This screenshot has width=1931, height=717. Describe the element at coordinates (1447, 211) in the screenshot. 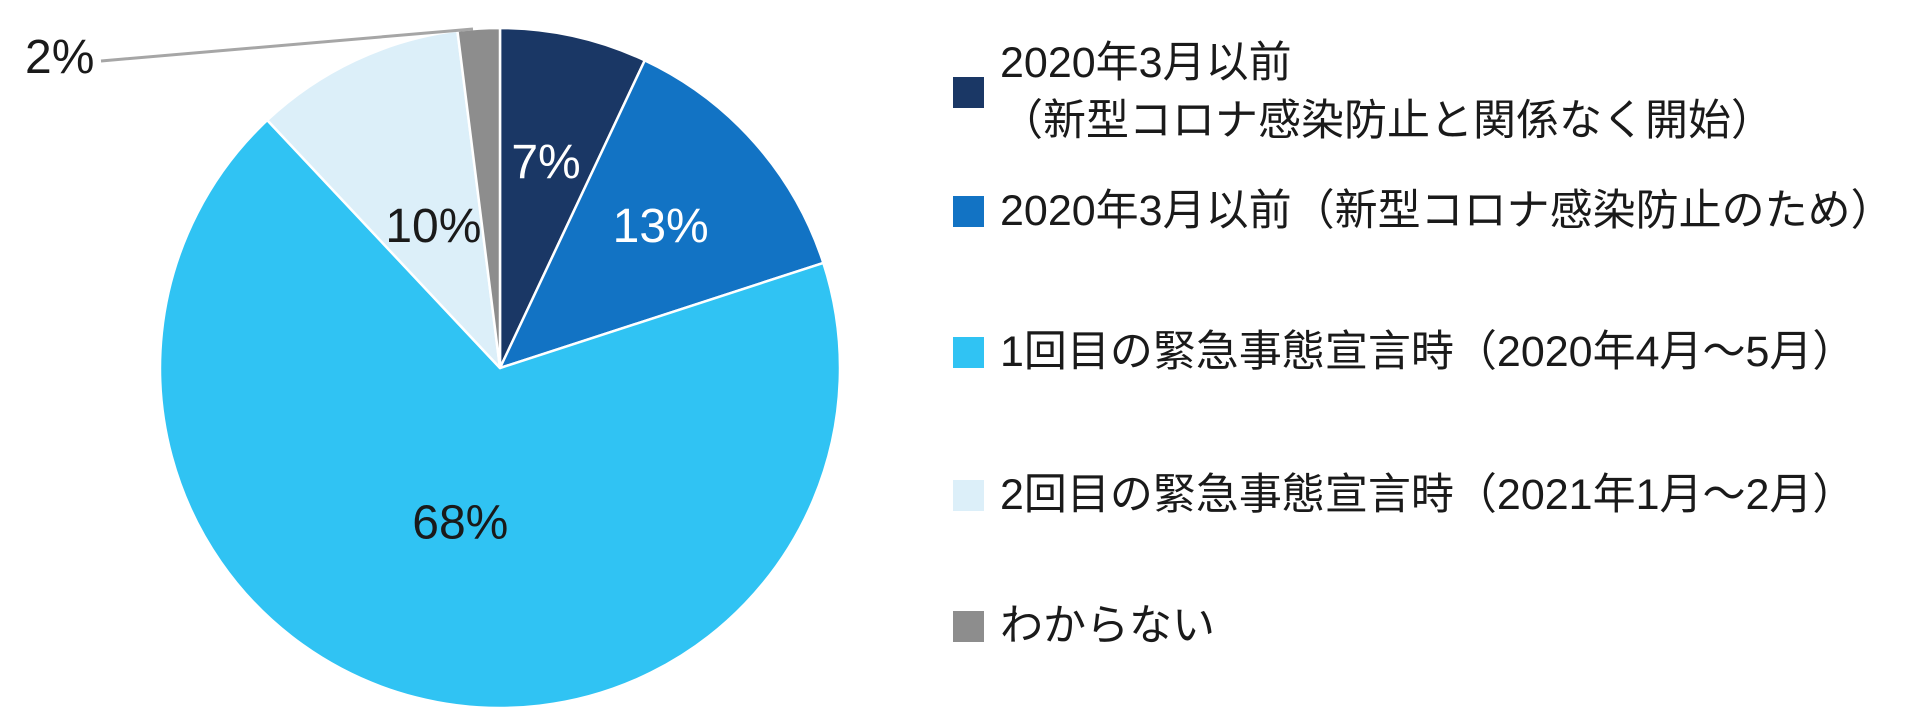

I see `legend-label: 2020年3月以前（新型コロナ感染防止のため）` at that location.